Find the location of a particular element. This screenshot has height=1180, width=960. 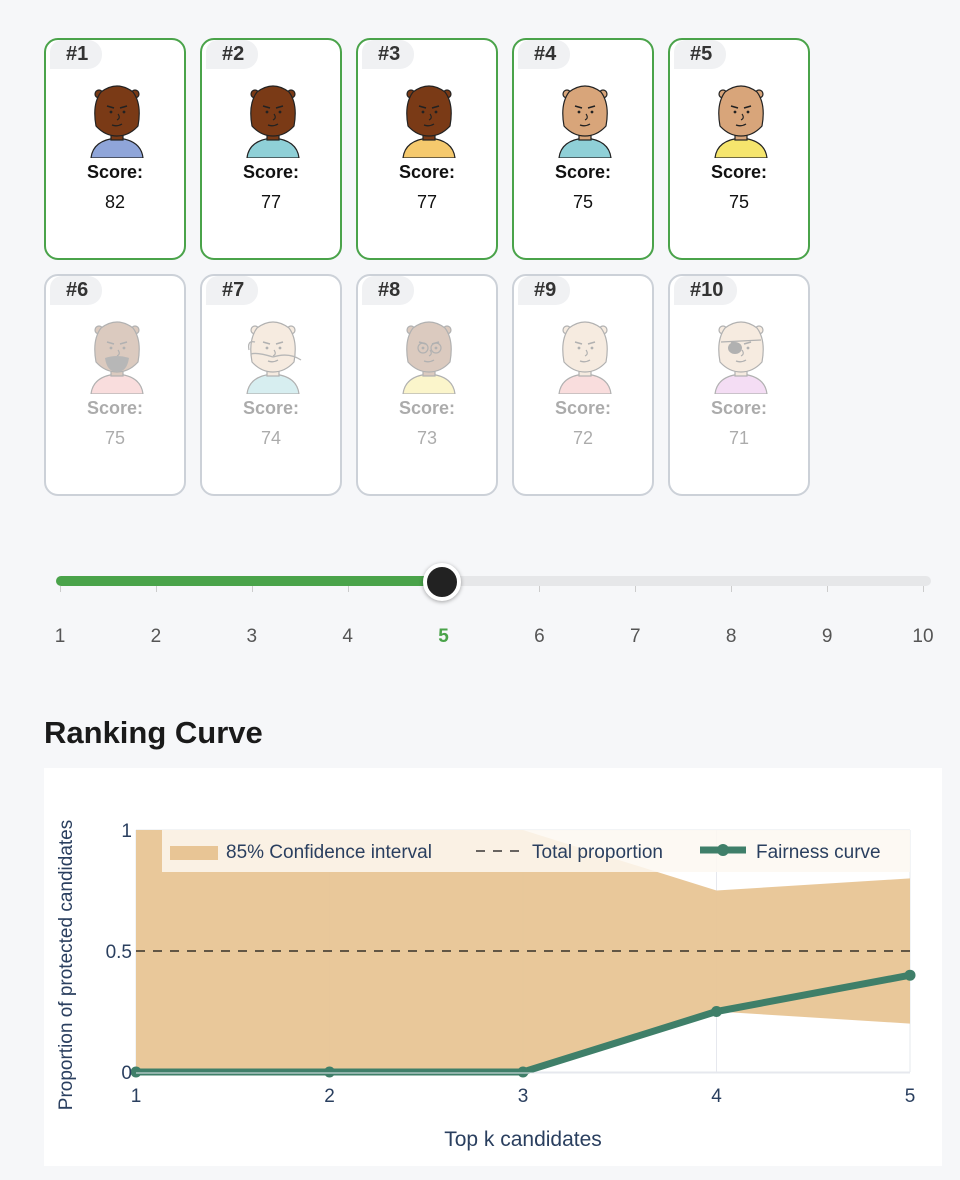

slider-handle is located at coordinates (442, 582).